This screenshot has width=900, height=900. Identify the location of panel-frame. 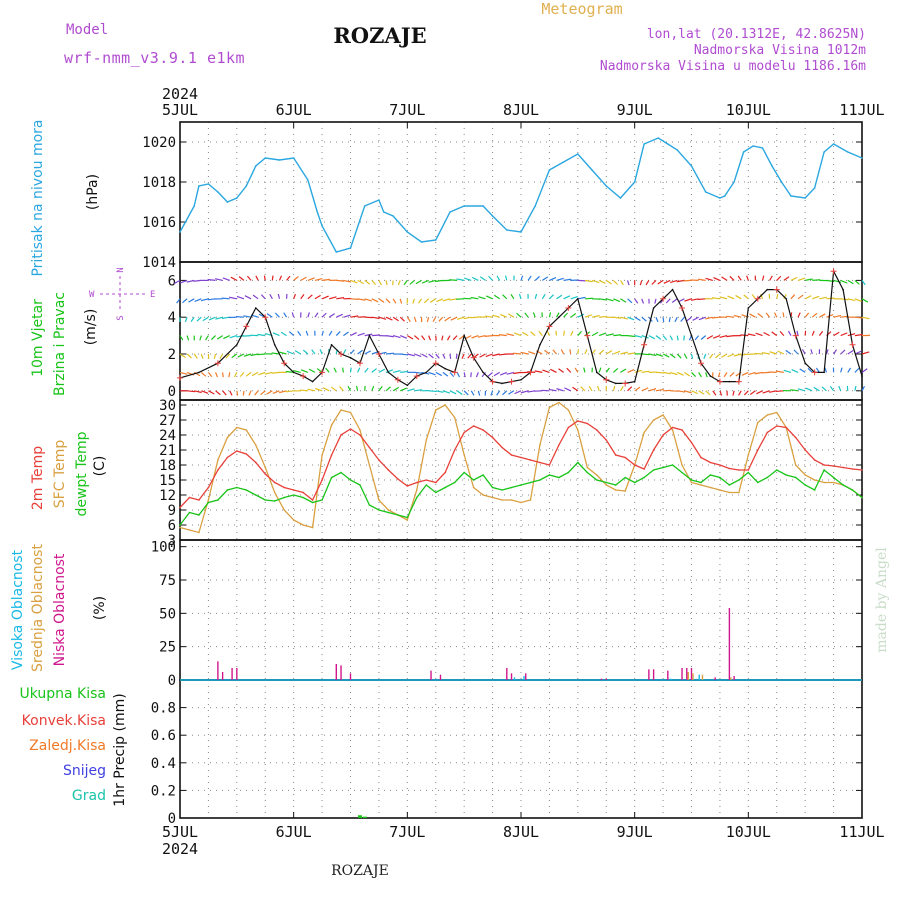
(521, 749).